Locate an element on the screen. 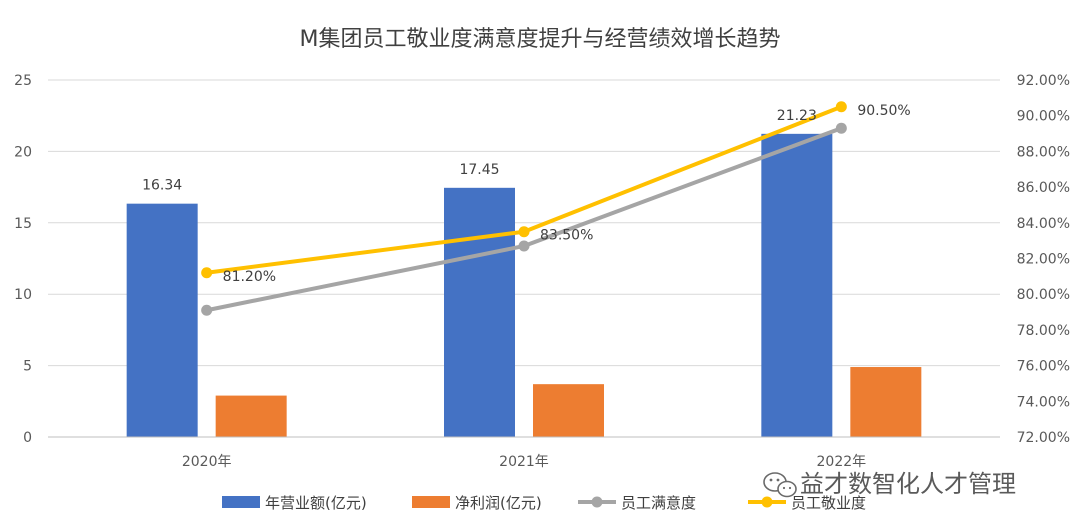  x-tick-label: 2021年 is located at coordinates (524, 462).